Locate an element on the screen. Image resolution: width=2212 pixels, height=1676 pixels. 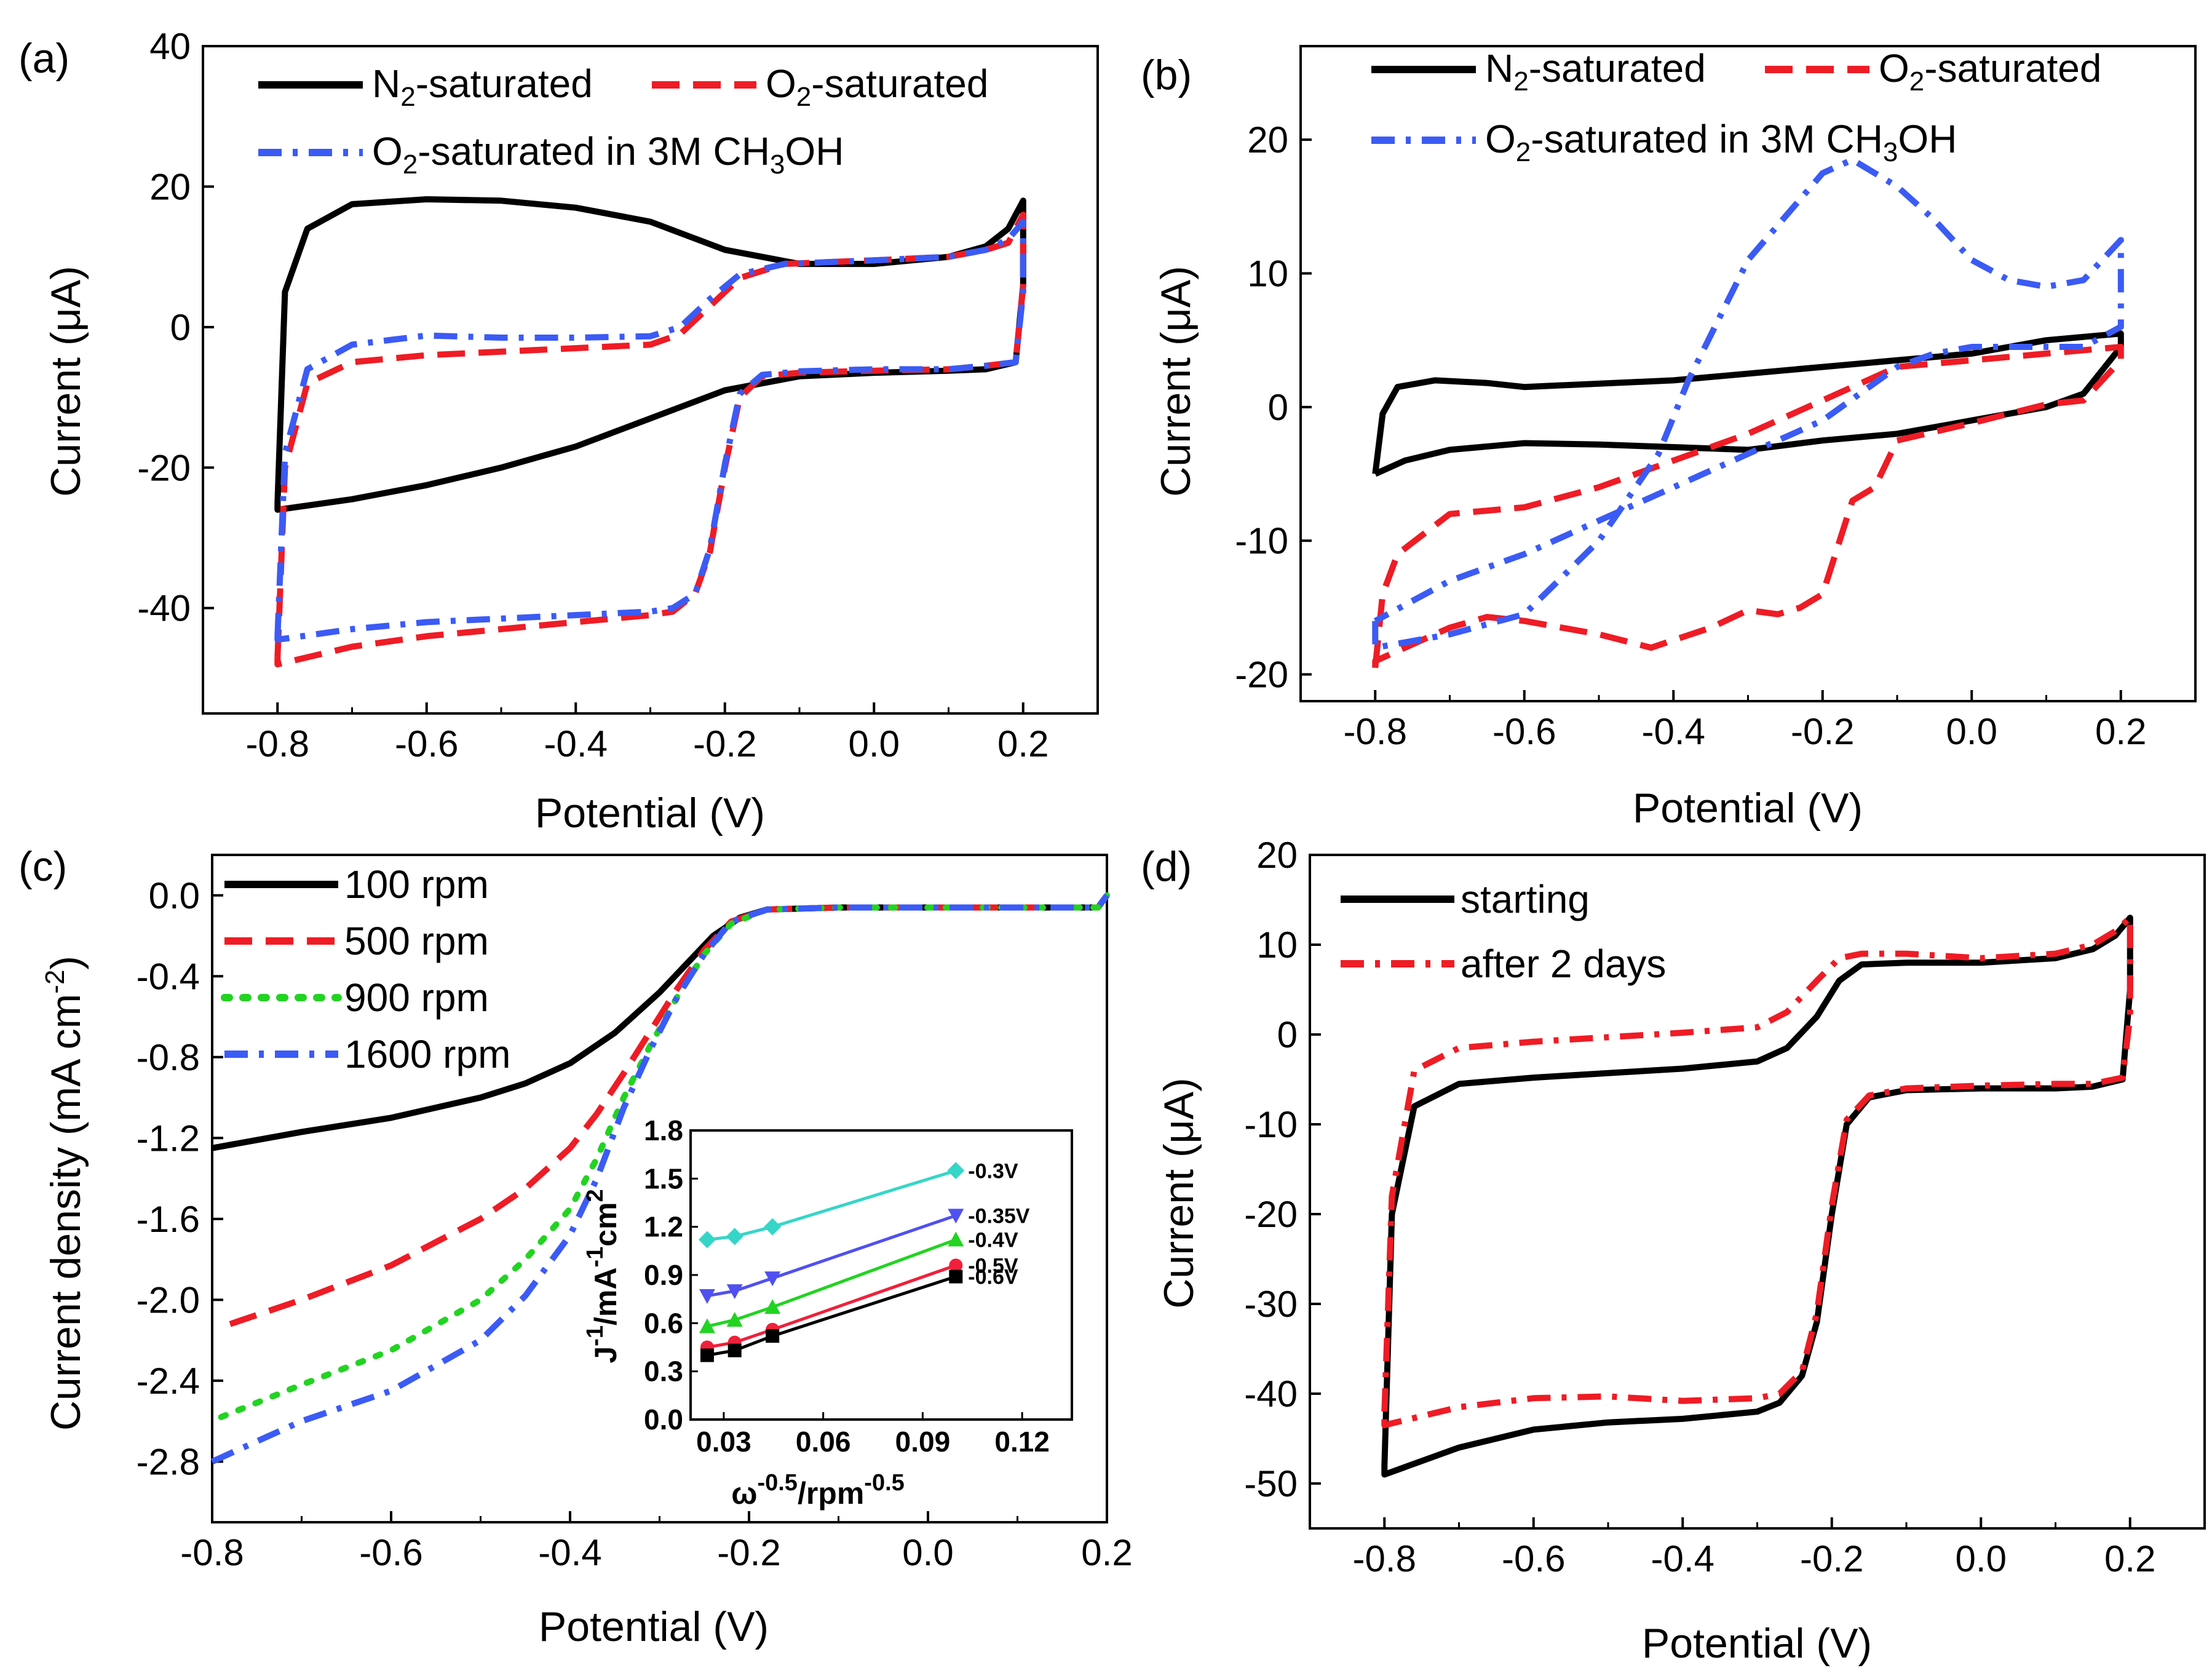
series-line-starting is located at coordinates (1757, 1196).